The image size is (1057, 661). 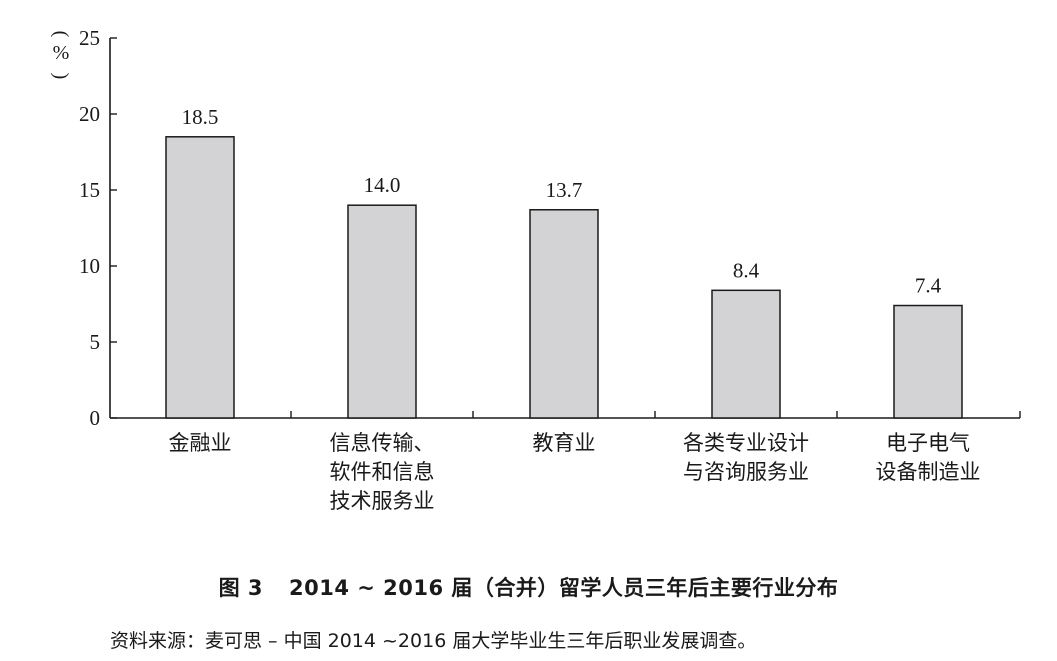 What do you see at coordinates (564, 190) in the screenshot?
I see `data-label: 13.7` at bounding box center [564, 190].